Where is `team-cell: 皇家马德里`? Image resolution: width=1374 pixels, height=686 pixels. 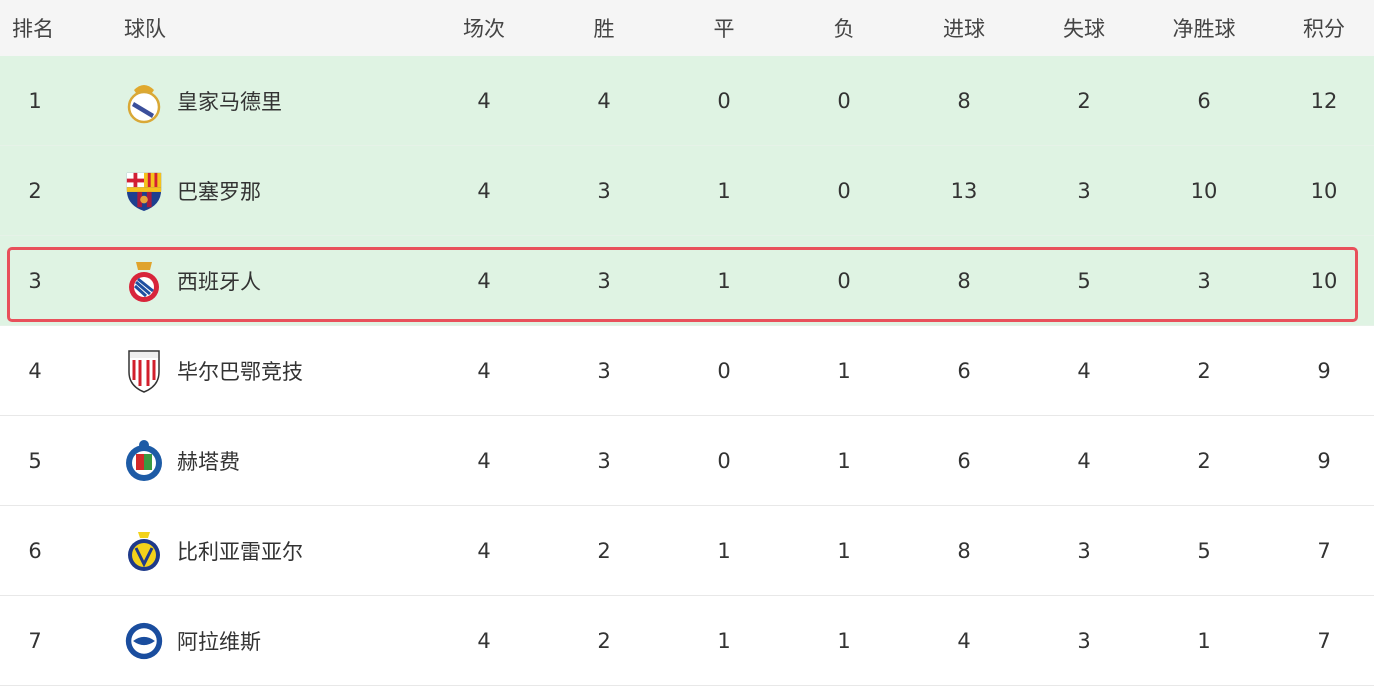
team-cell: 皇家马德里 is located at coordinates (274, 100).